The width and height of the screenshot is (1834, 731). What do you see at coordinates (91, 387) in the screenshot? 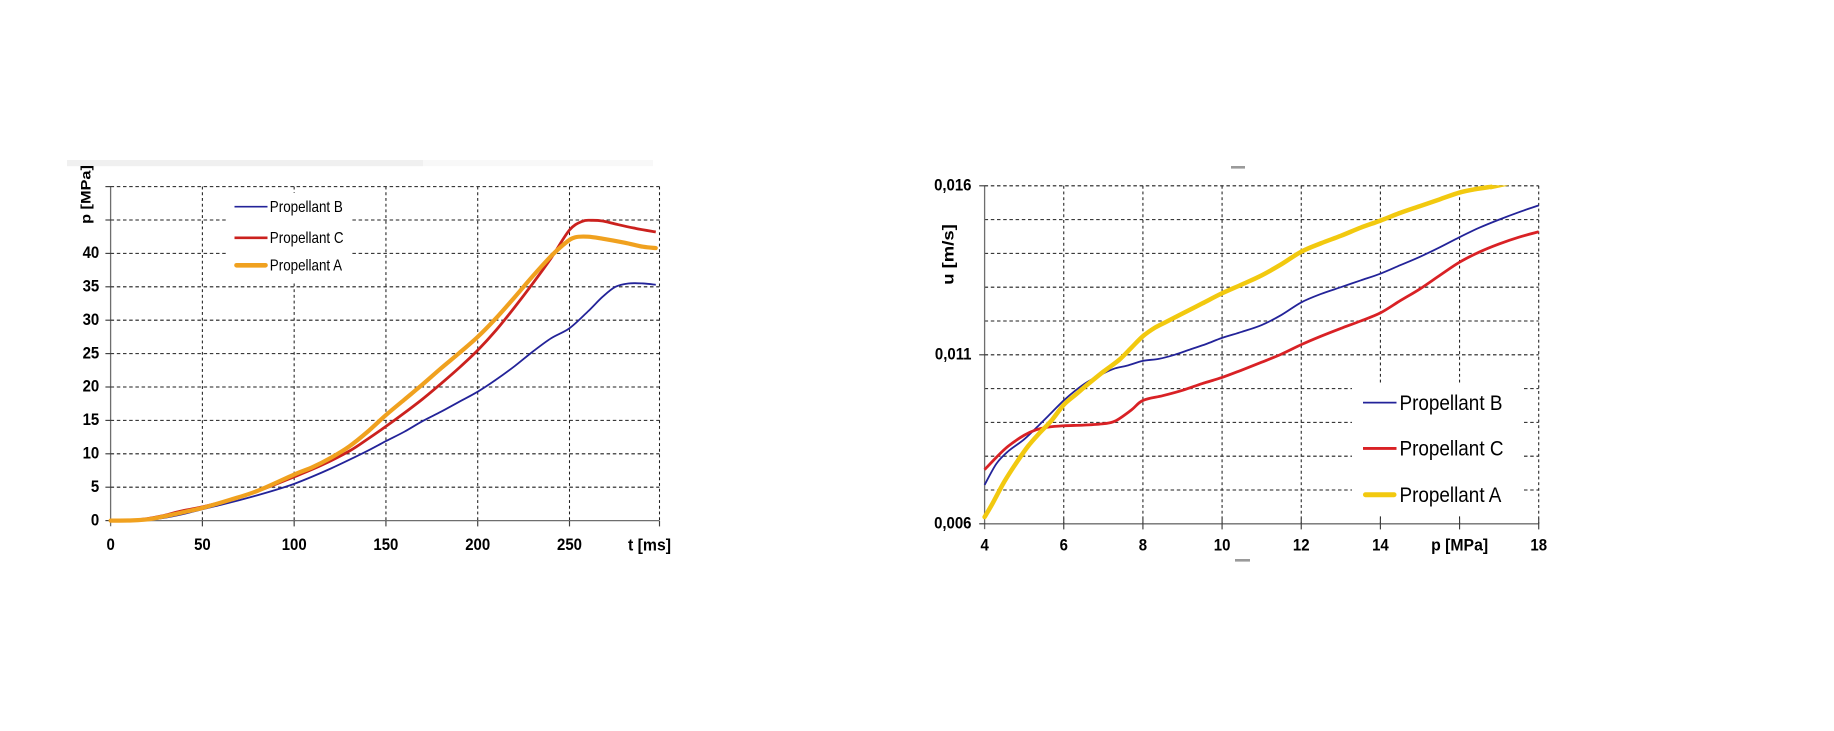
I see `svg-text: 20` at bounding box center [91, 387].